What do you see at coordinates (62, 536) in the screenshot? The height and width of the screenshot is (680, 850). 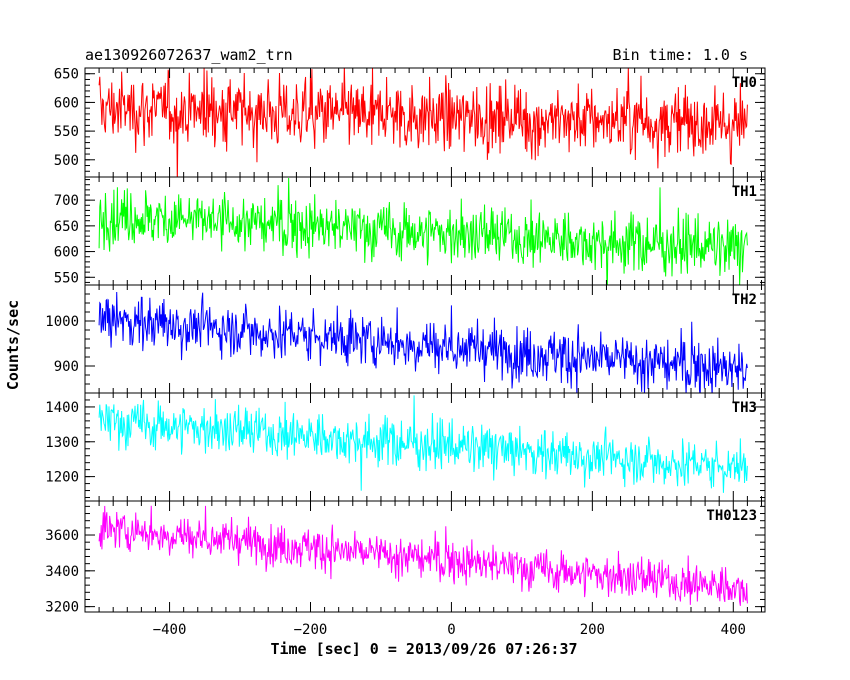 I see `y-tick-label: 3600` at bounding box center [62, 536].